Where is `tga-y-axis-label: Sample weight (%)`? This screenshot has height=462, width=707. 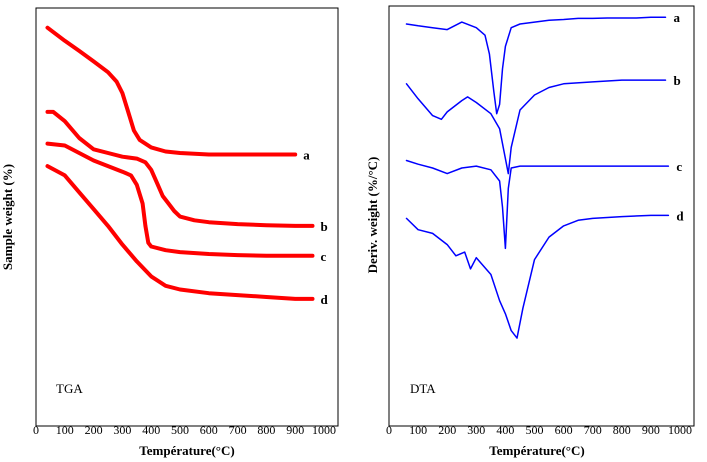 tga-y-axis-label: Sample weight (%) is located at coordinates (7, 217).